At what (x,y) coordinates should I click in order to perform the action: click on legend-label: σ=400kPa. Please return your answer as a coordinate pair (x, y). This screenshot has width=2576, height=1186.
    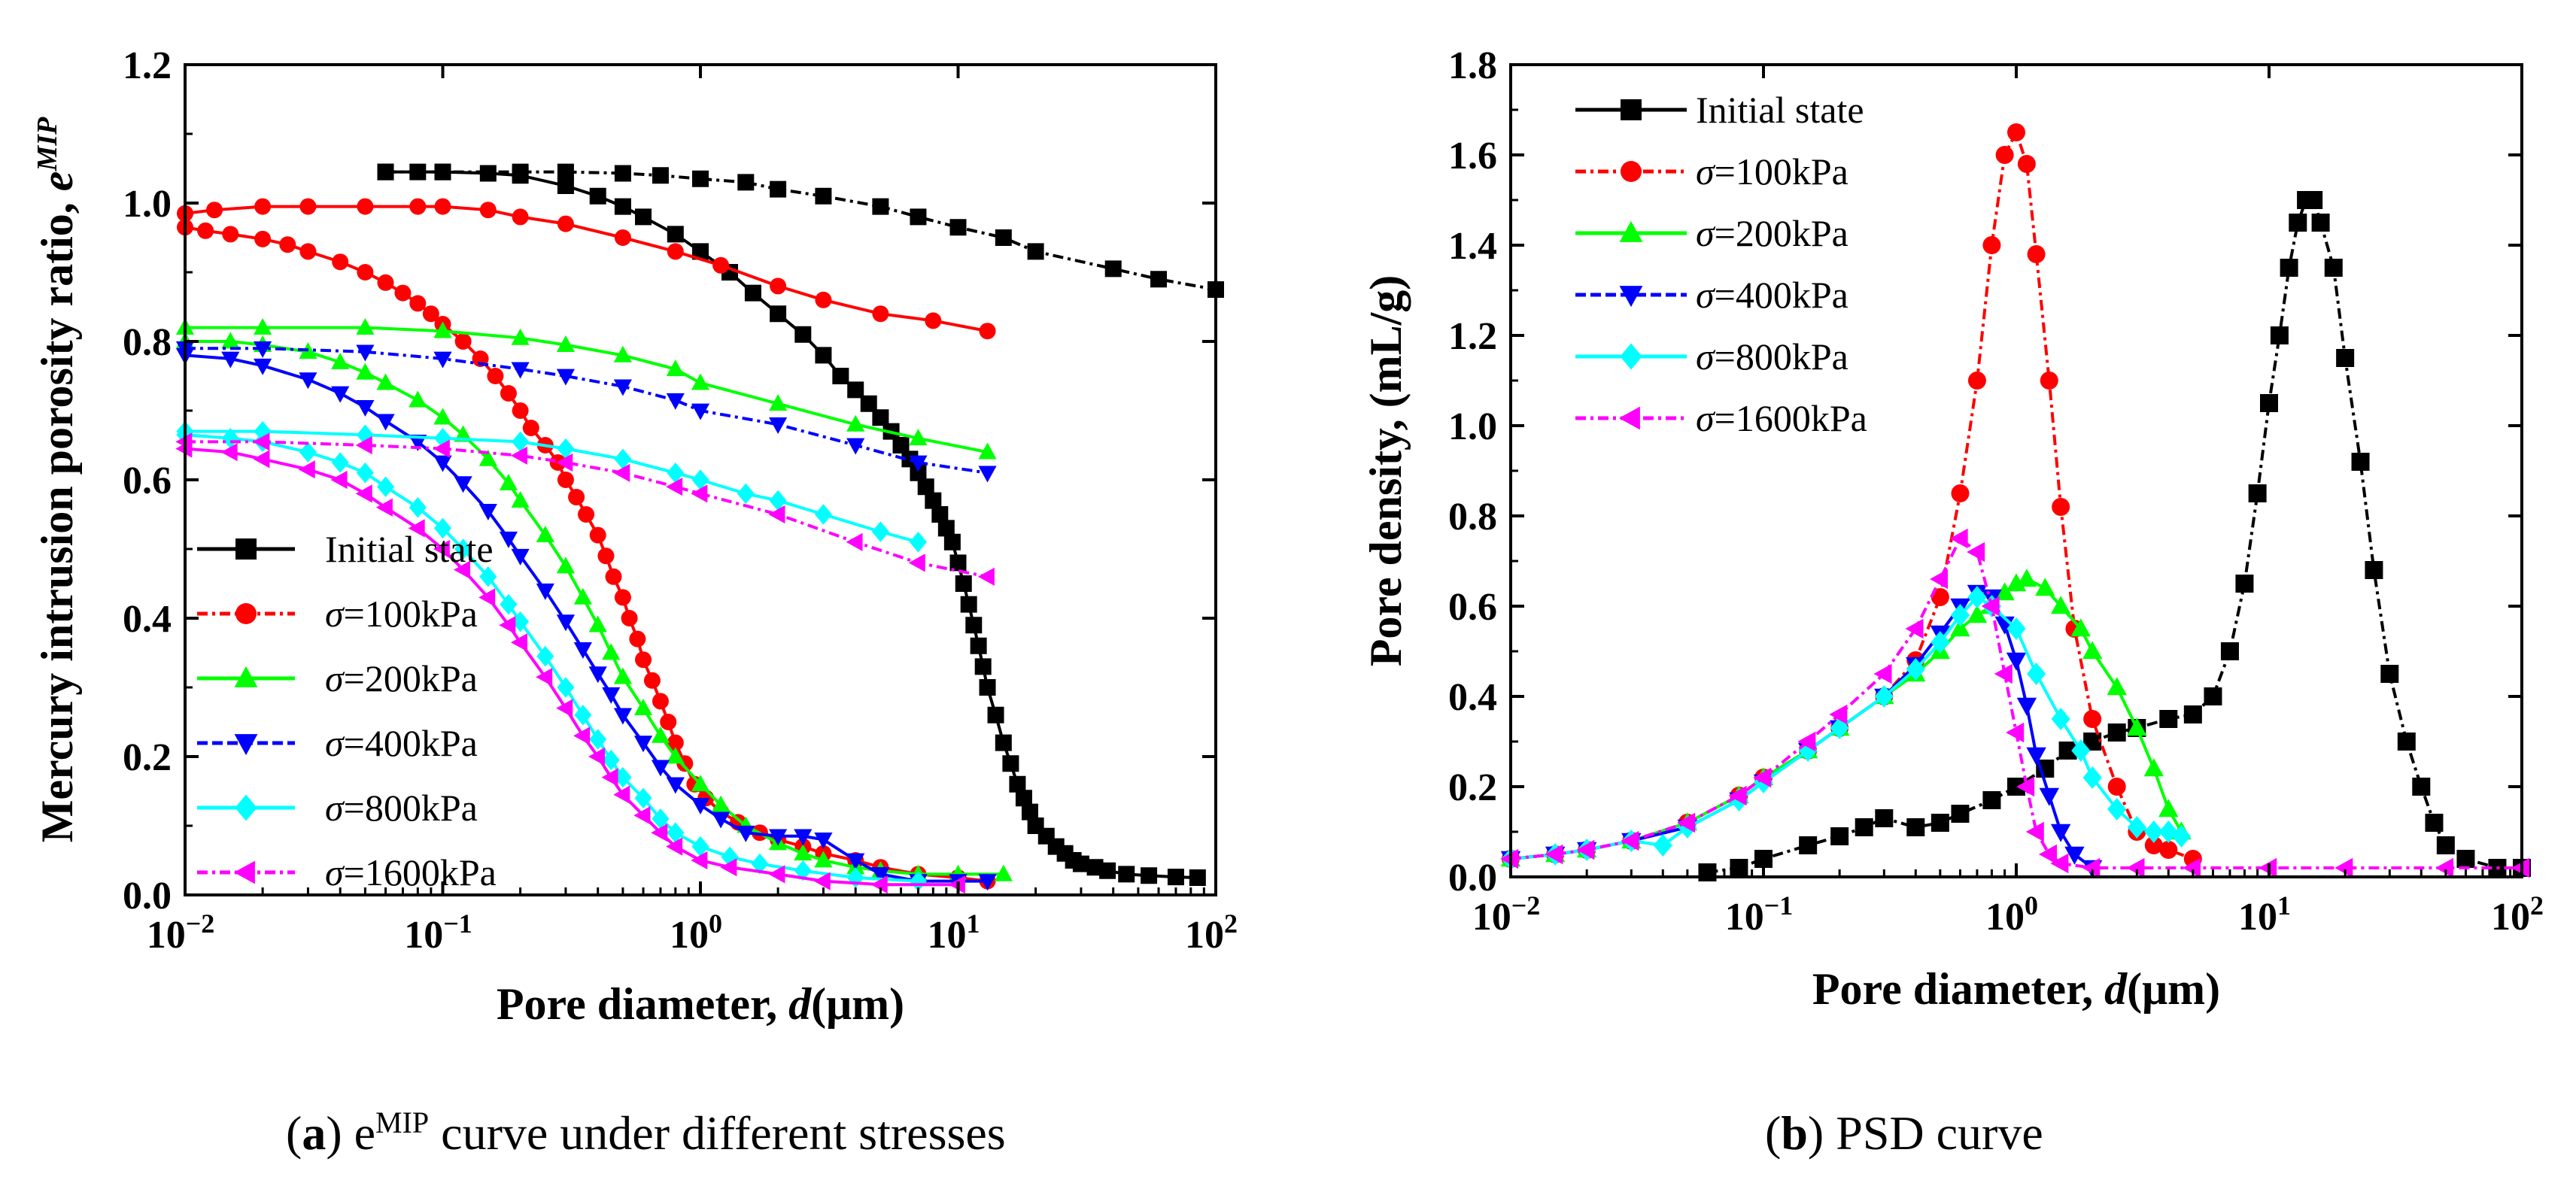
    Looking at the image, I should click on (1772, 295).